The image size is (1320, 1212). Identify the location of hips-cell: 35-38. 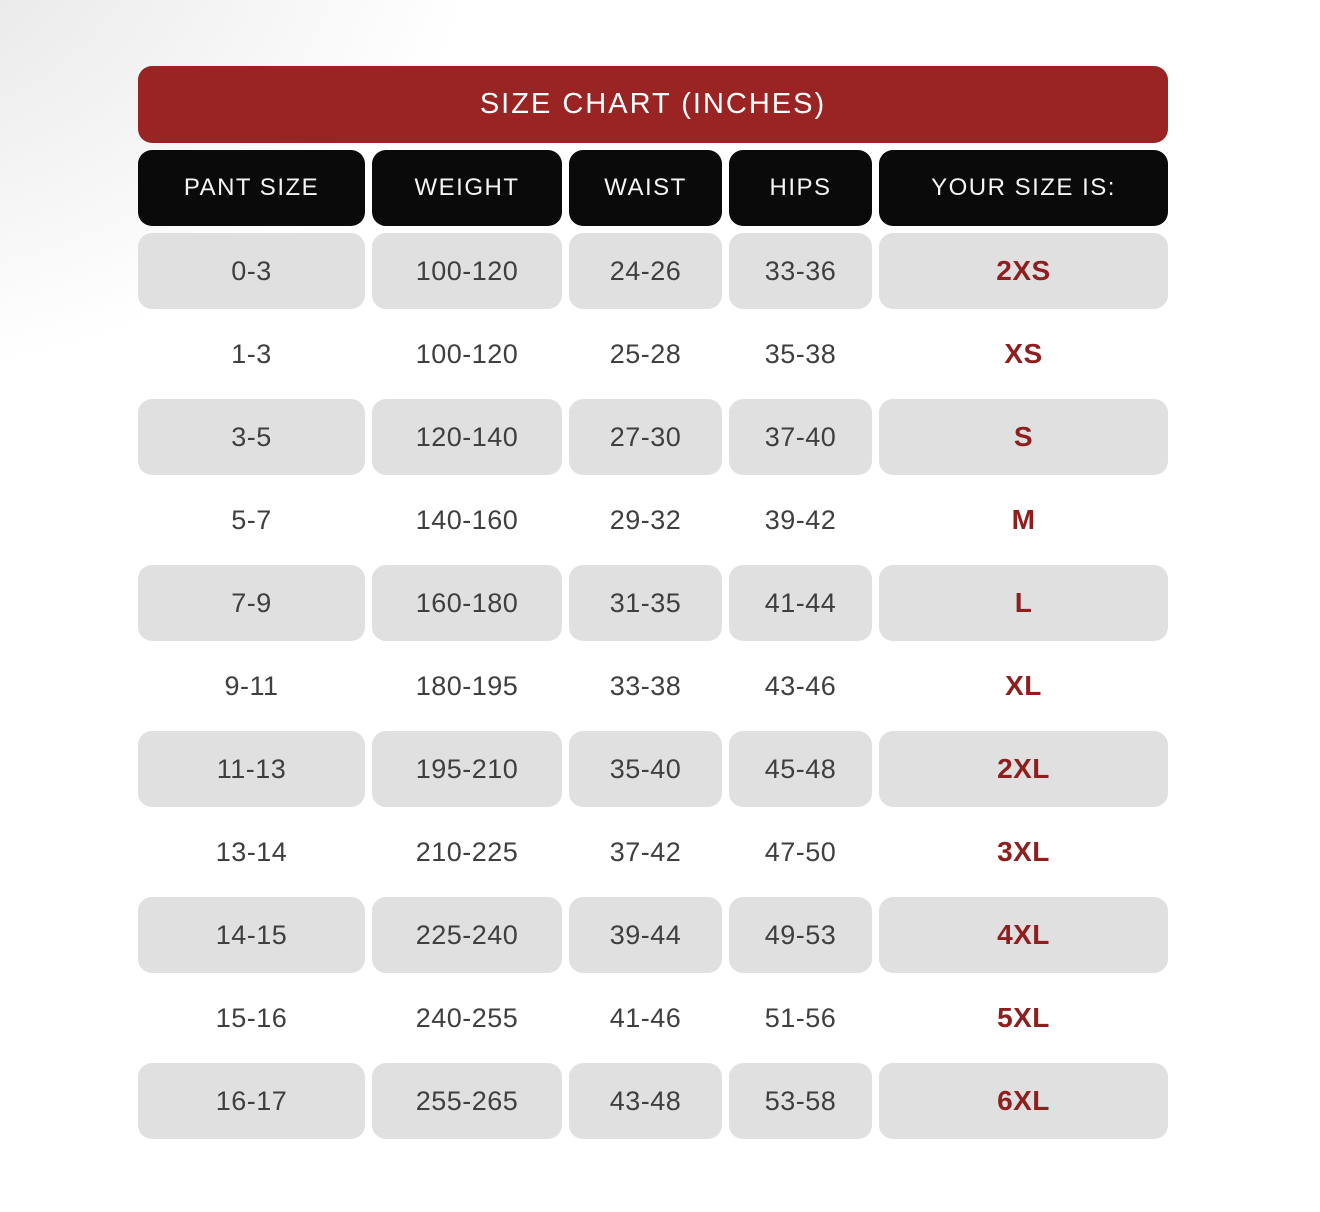
(800, 353).